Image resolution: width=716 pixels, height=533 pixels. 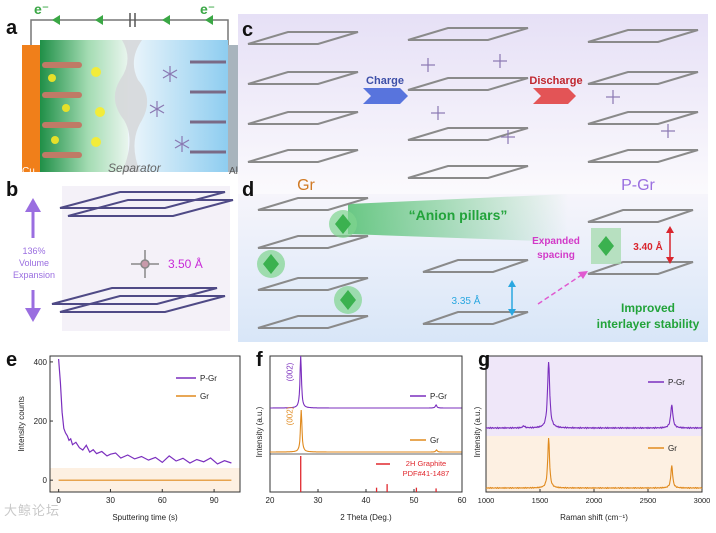 I want to click on y-tick-label: 200, so click(x=41, y=421).